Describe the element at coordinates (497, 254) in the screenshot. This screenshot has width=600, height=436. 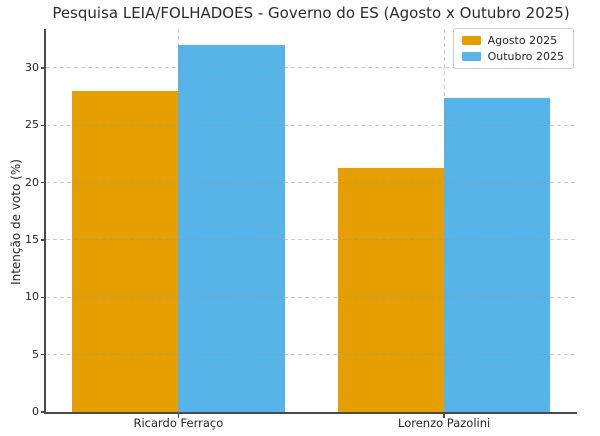
I see `bar-outubro-2025-lorenzo-pazolini` at that location.